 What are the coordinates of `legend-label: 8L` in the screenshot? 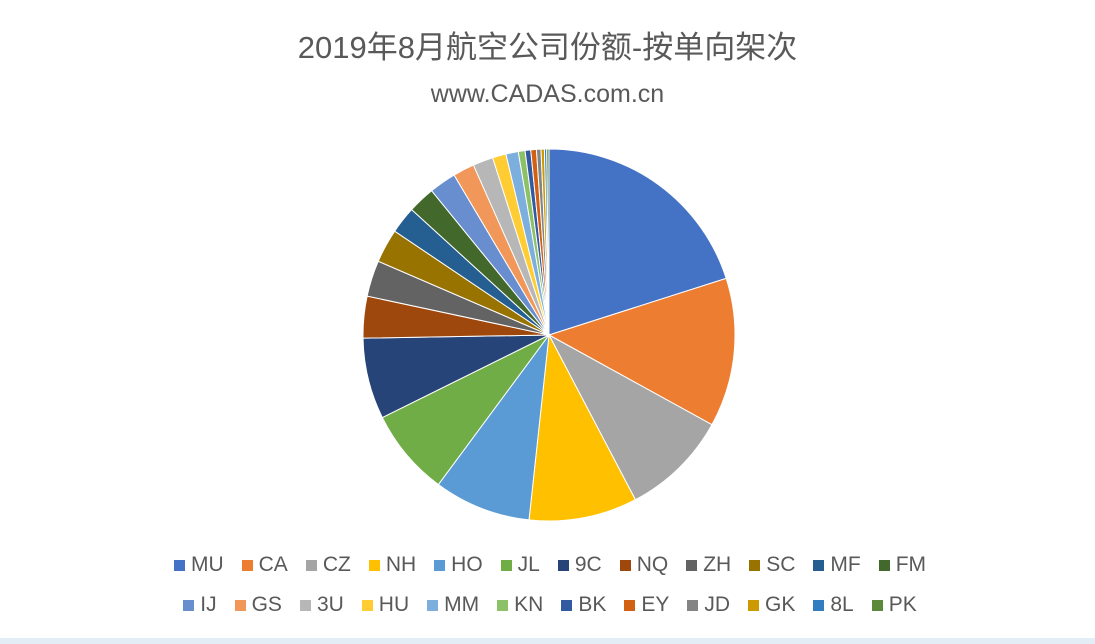 It's located at (842, 604).